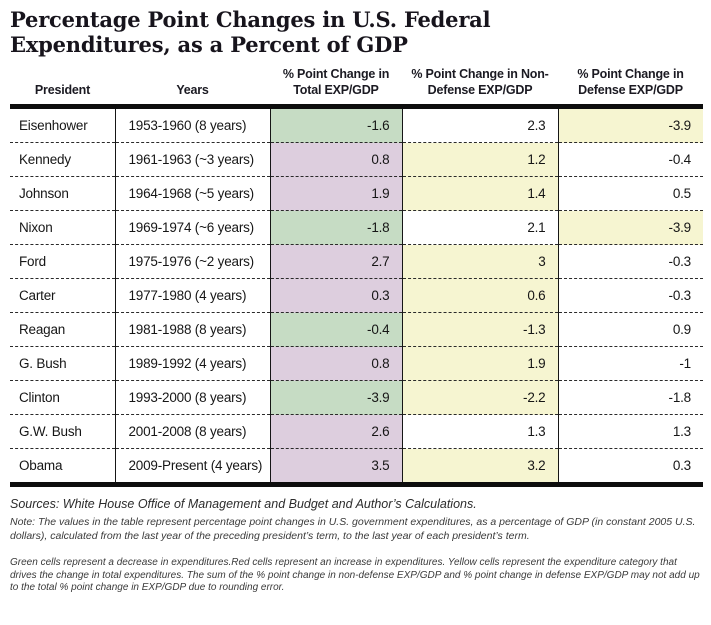 The image size is (711, 625). Describe the element at coordinates (336, 329) in the screenshot. I see `total-change-cell: -0.4` at that location.